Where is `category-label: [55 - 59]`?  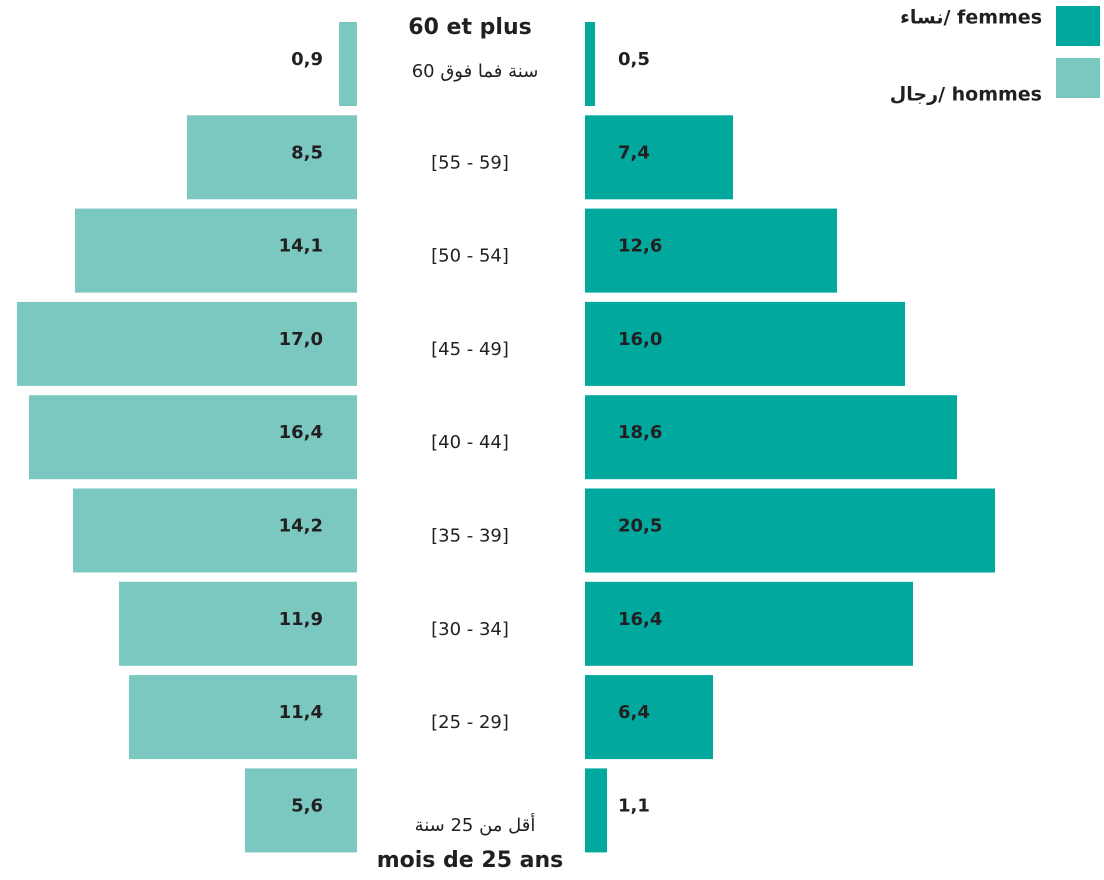
category-label: [55 - 59] is located at coordinates (470, 162).